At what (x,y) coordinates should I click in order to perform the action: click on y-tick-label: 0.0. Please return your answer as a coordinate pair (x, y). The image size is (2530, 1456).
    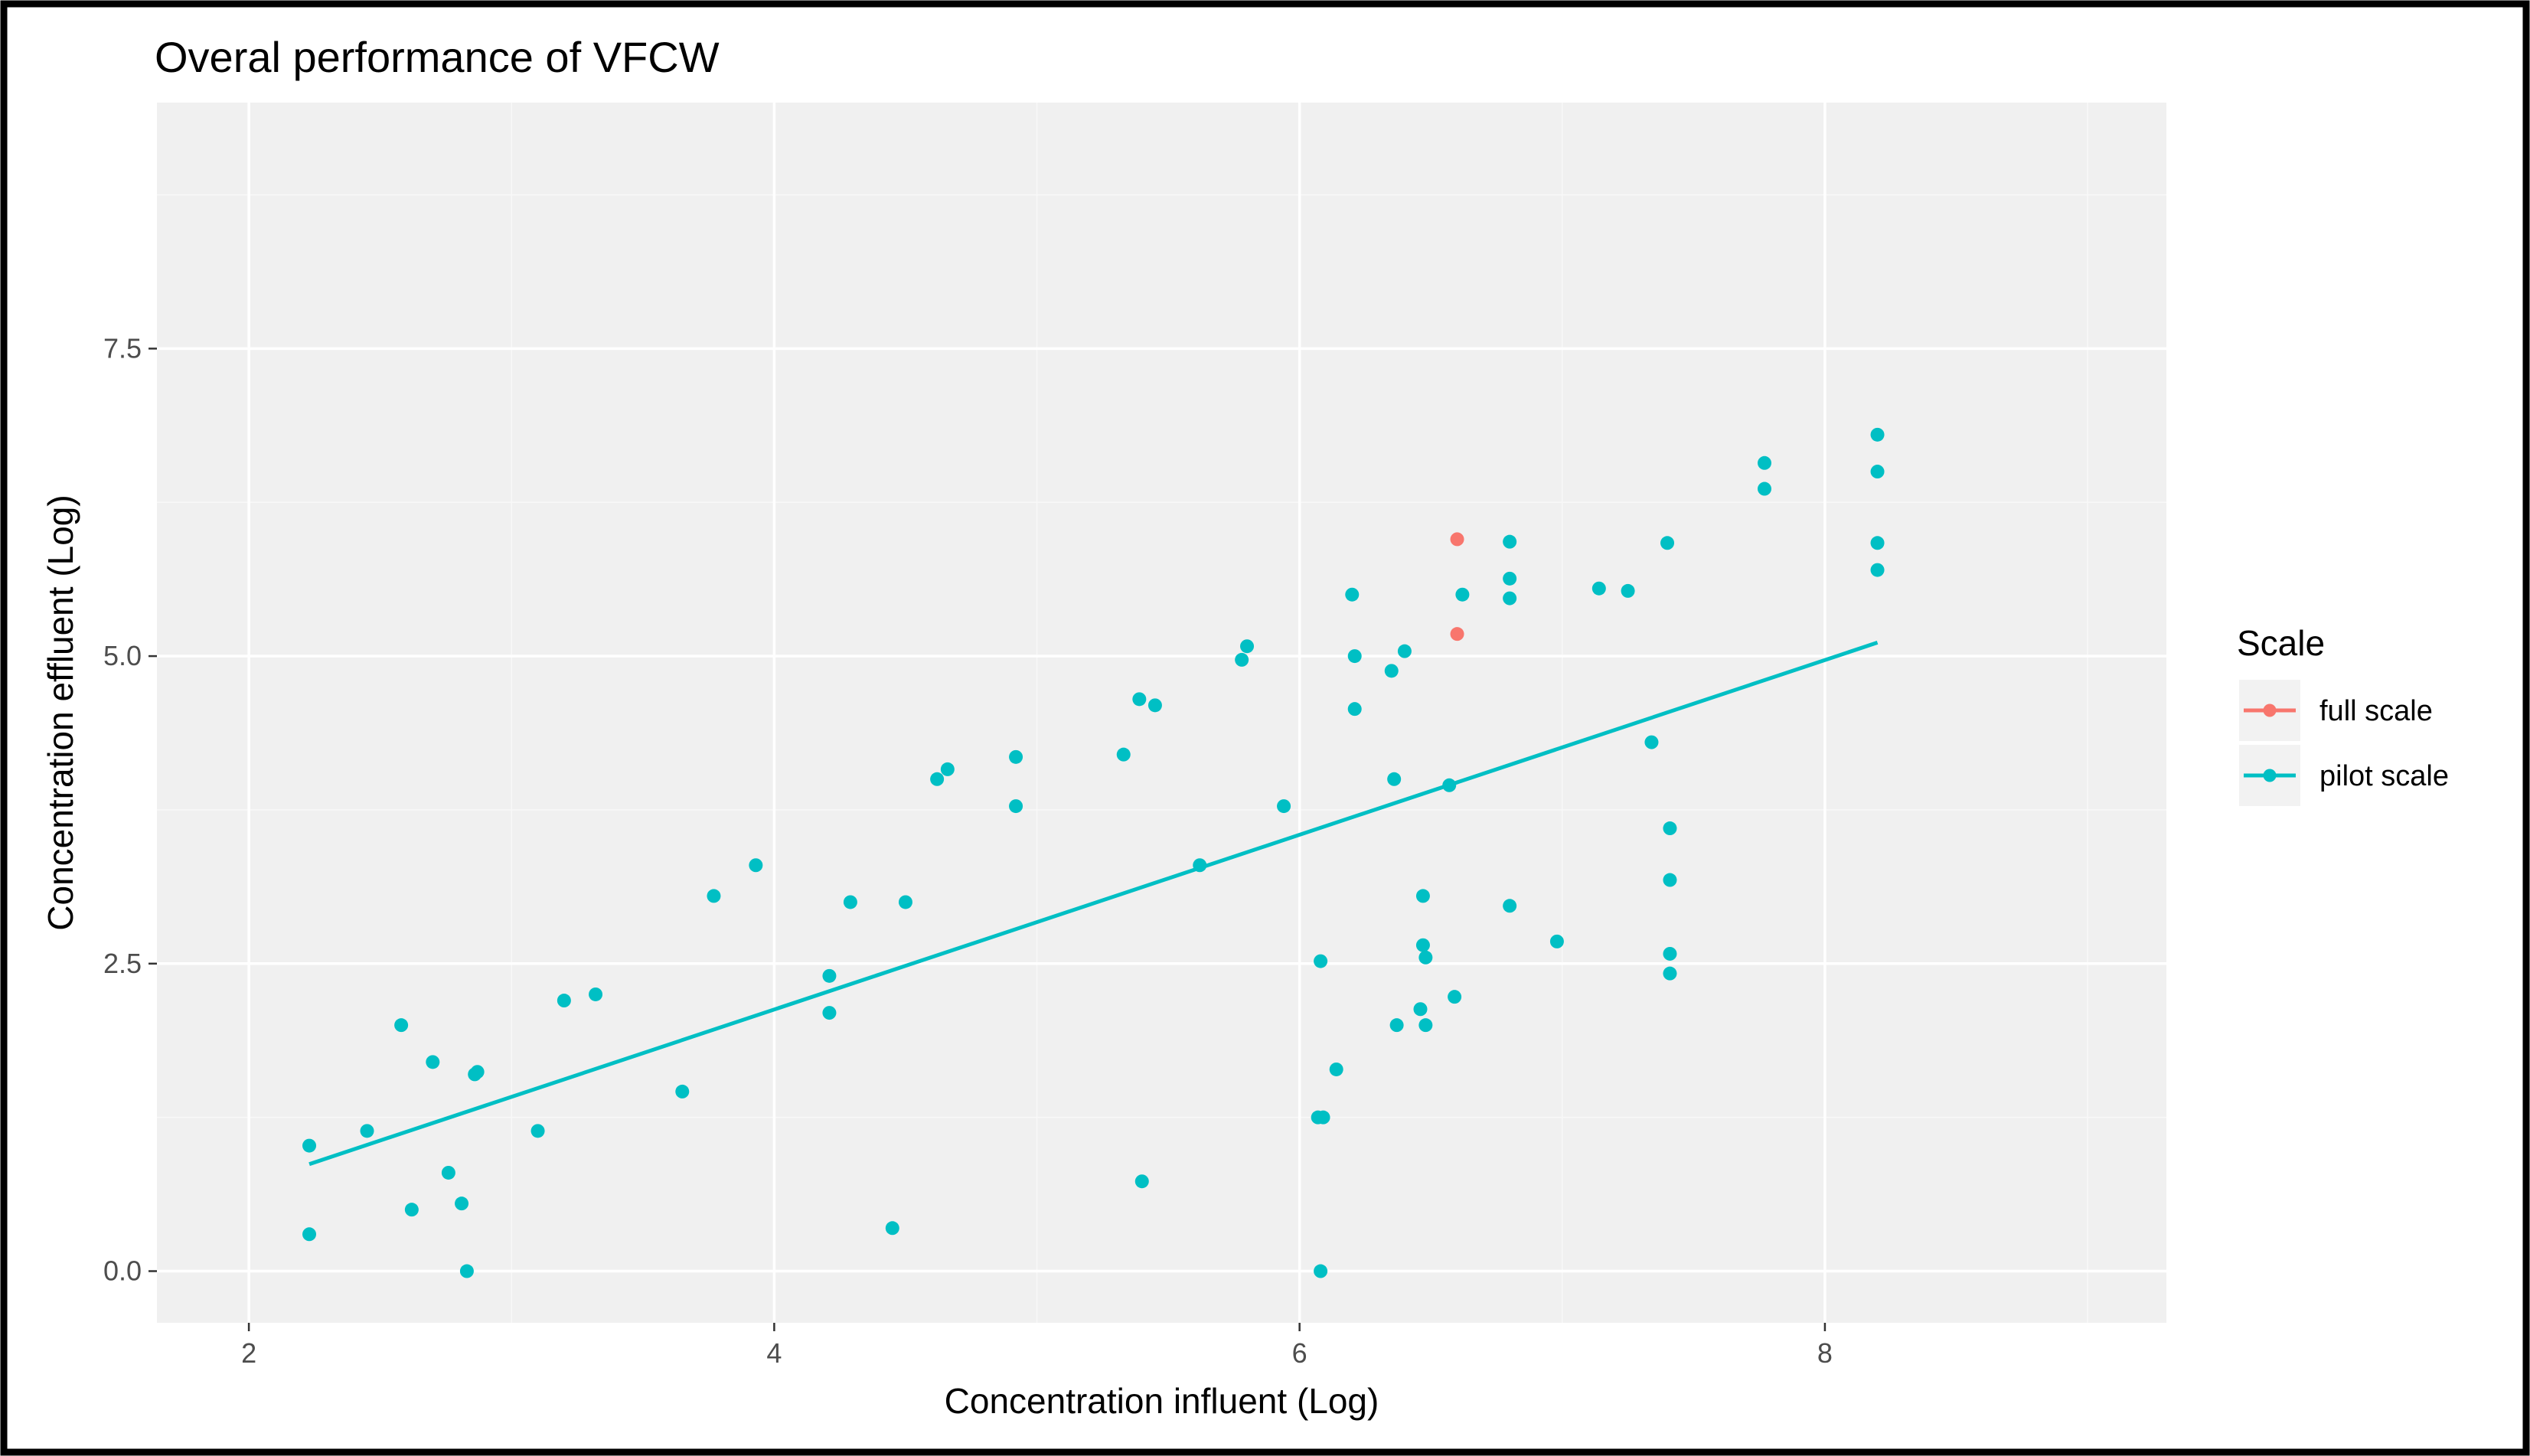
    Looking at the image, I should click on (122, 1271).